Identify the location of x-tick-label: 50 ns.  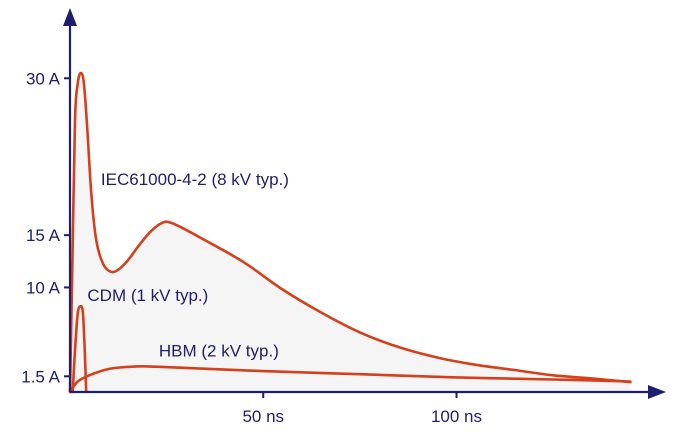
(263, 416).